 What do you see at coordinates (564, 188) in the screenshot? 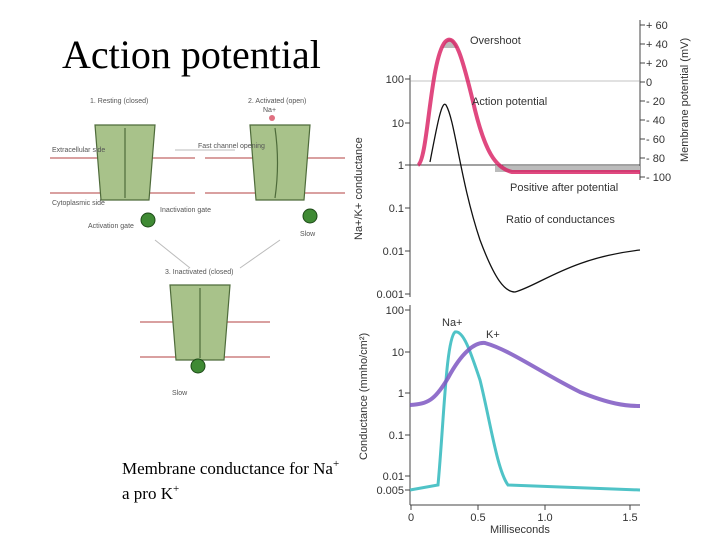
I see `after-label: Positive after potential` at bounding box center [564, 188].